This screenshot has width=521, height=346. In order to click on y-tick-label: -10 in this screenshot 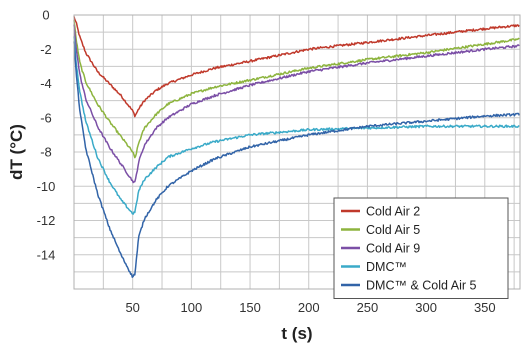, I will do `click(46, 186)`.